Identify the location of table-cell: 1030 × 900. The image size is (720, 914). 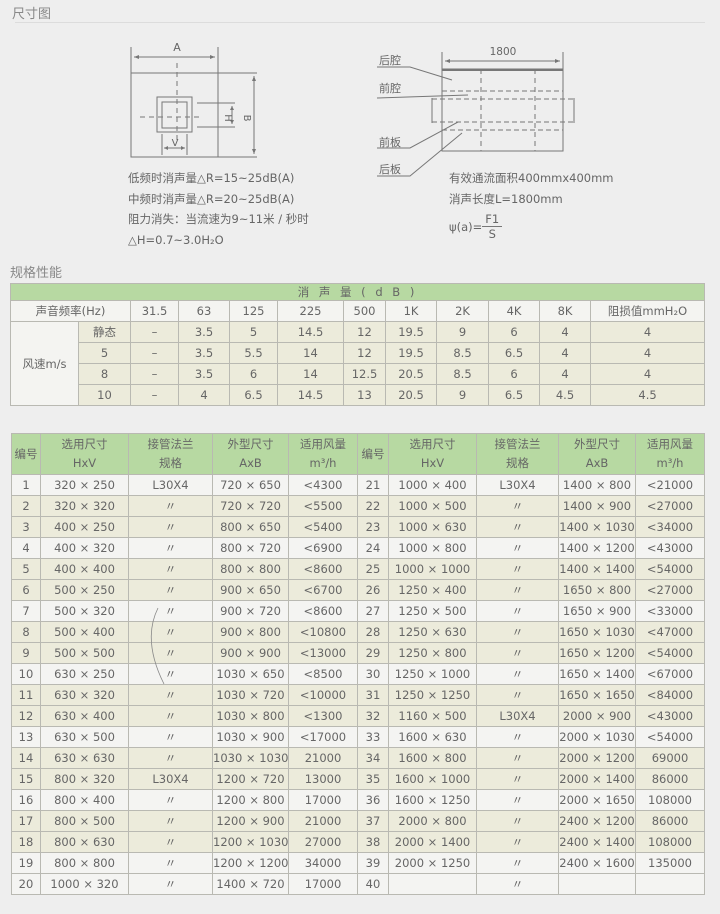
(250, 737).